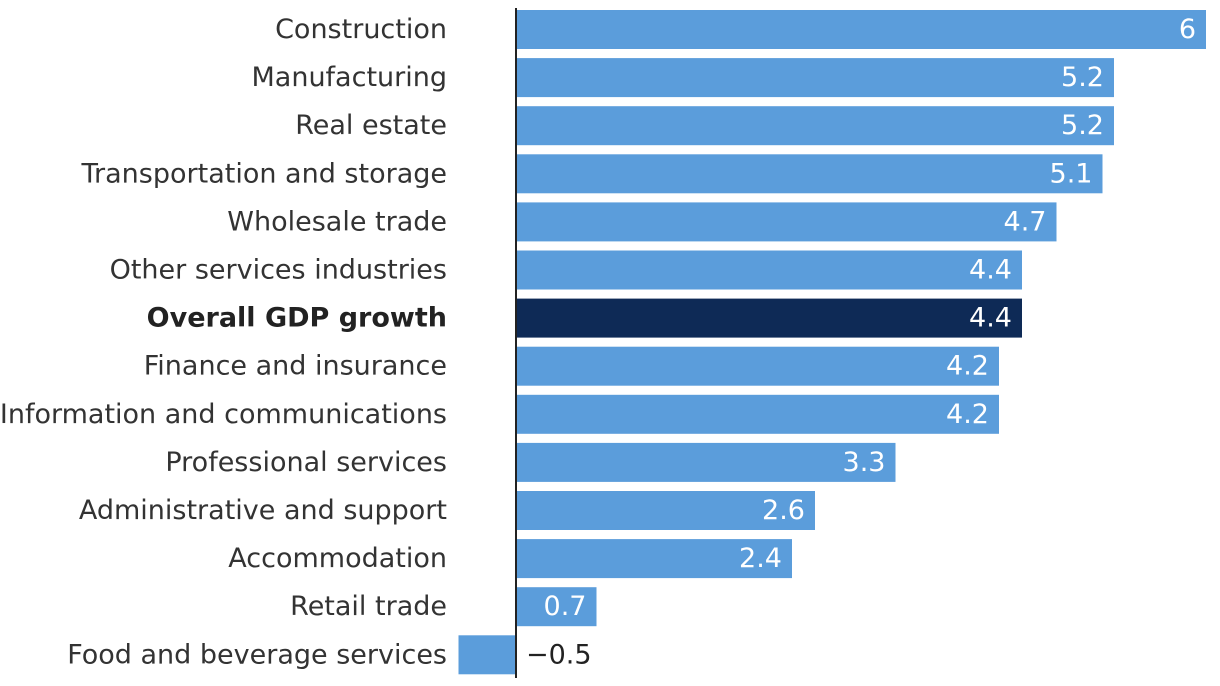  Describe the element at coordinates (306, 462) in the screenshot. I see `category-label-professional-services: Professional services` at that location.